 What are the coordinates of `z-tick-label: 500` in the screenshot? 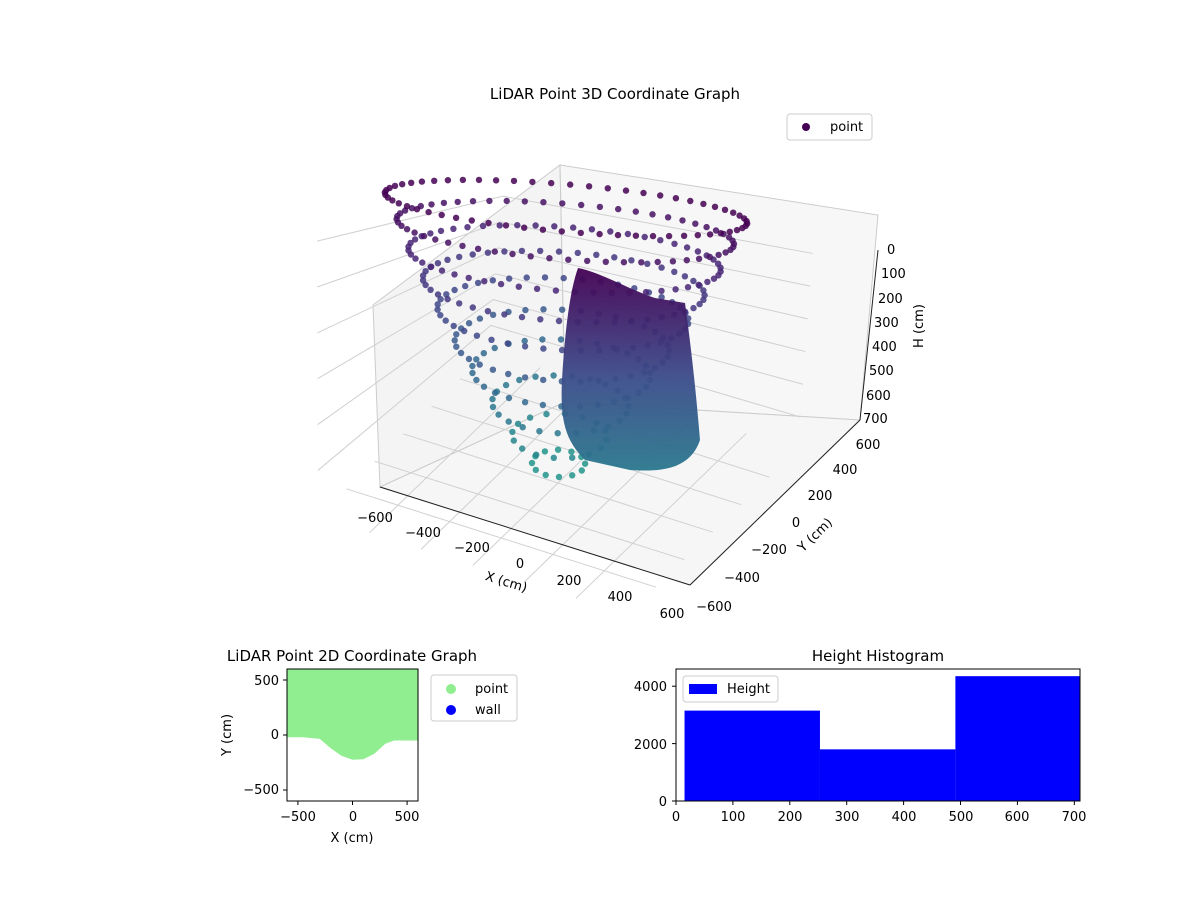 It's located at (881, 371).